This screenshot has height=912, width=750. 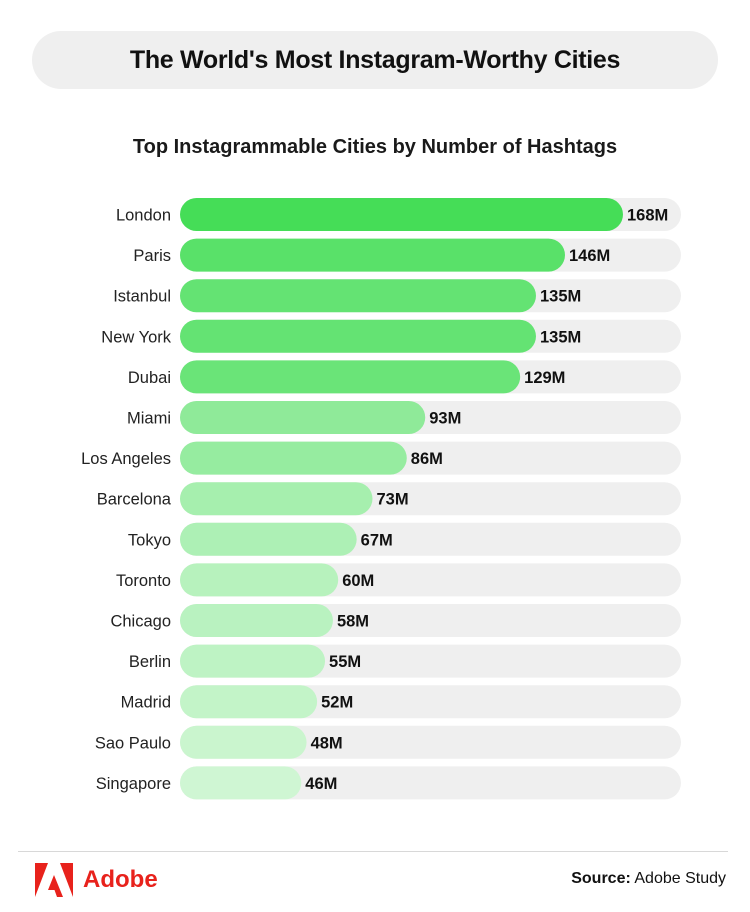 I want to click on data-label: 48M, so click(x=327, y=743).